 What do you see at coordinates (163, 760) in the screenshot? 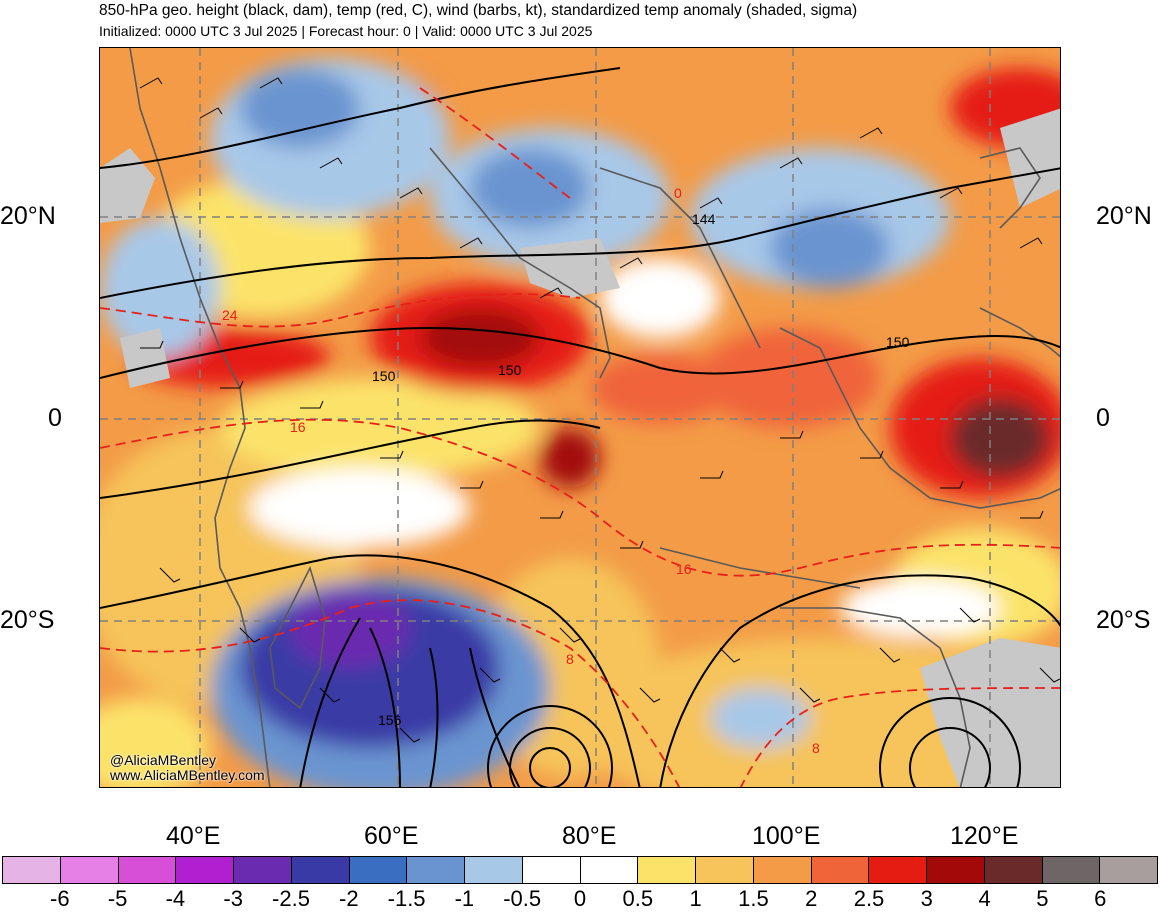
I see `credit-handle: @AliciaMBentley` at bounding box center [163, 760].